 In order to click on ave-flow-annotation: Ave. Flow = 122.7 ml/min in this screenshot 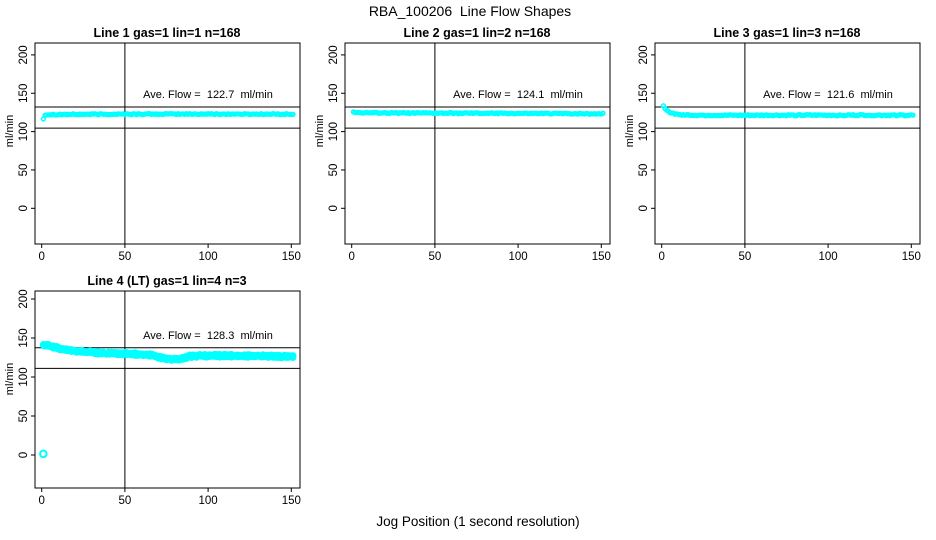, I will do `click(208, 95)`.